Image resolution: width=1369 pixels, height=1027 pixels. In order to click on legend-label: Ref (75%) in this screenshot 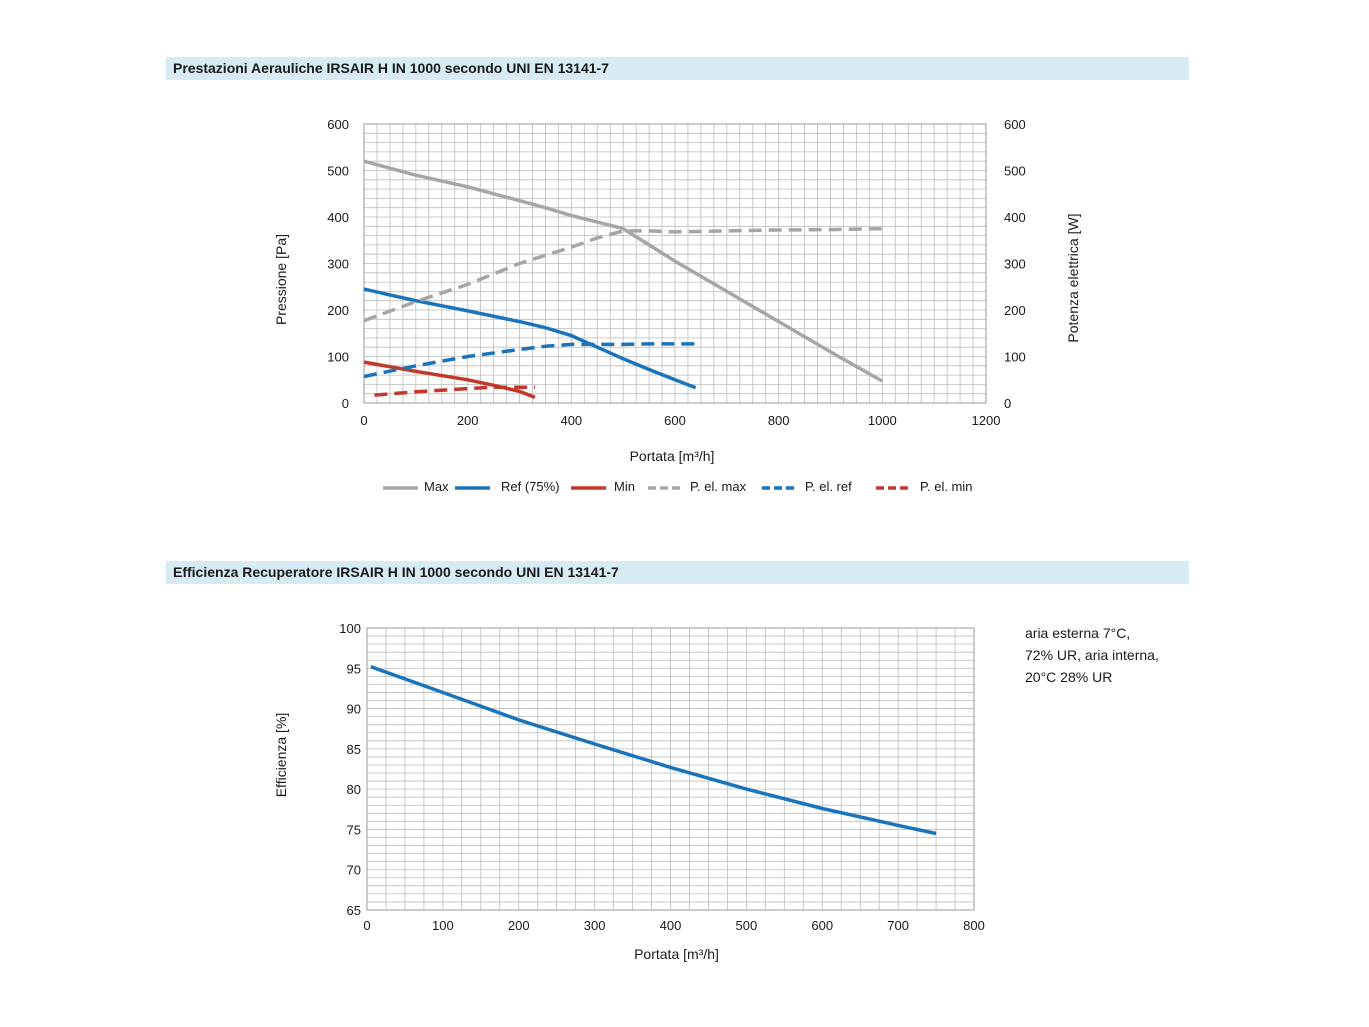, I will do `click(530, 486)`.